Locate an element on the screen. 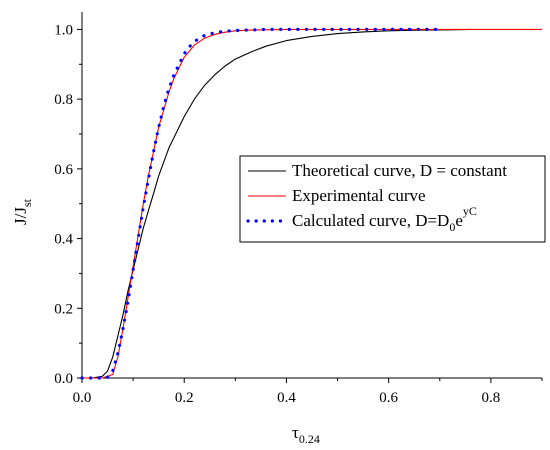 This screenshot has height=450, width=550. legend-label-part: Theoretical curve, D = constant is located at coordinates (399, 170).